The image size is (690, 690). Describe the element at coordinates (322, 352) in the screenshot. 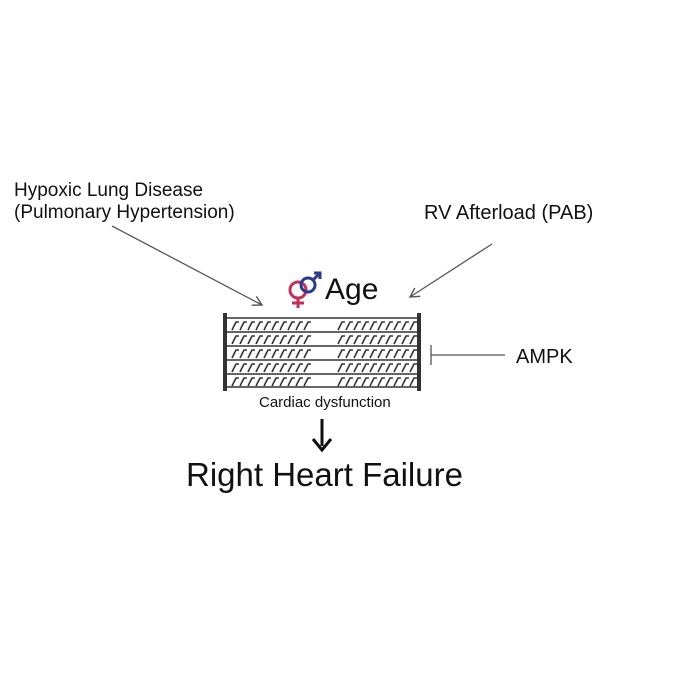

I see `sarcomere-illustration` at that location.